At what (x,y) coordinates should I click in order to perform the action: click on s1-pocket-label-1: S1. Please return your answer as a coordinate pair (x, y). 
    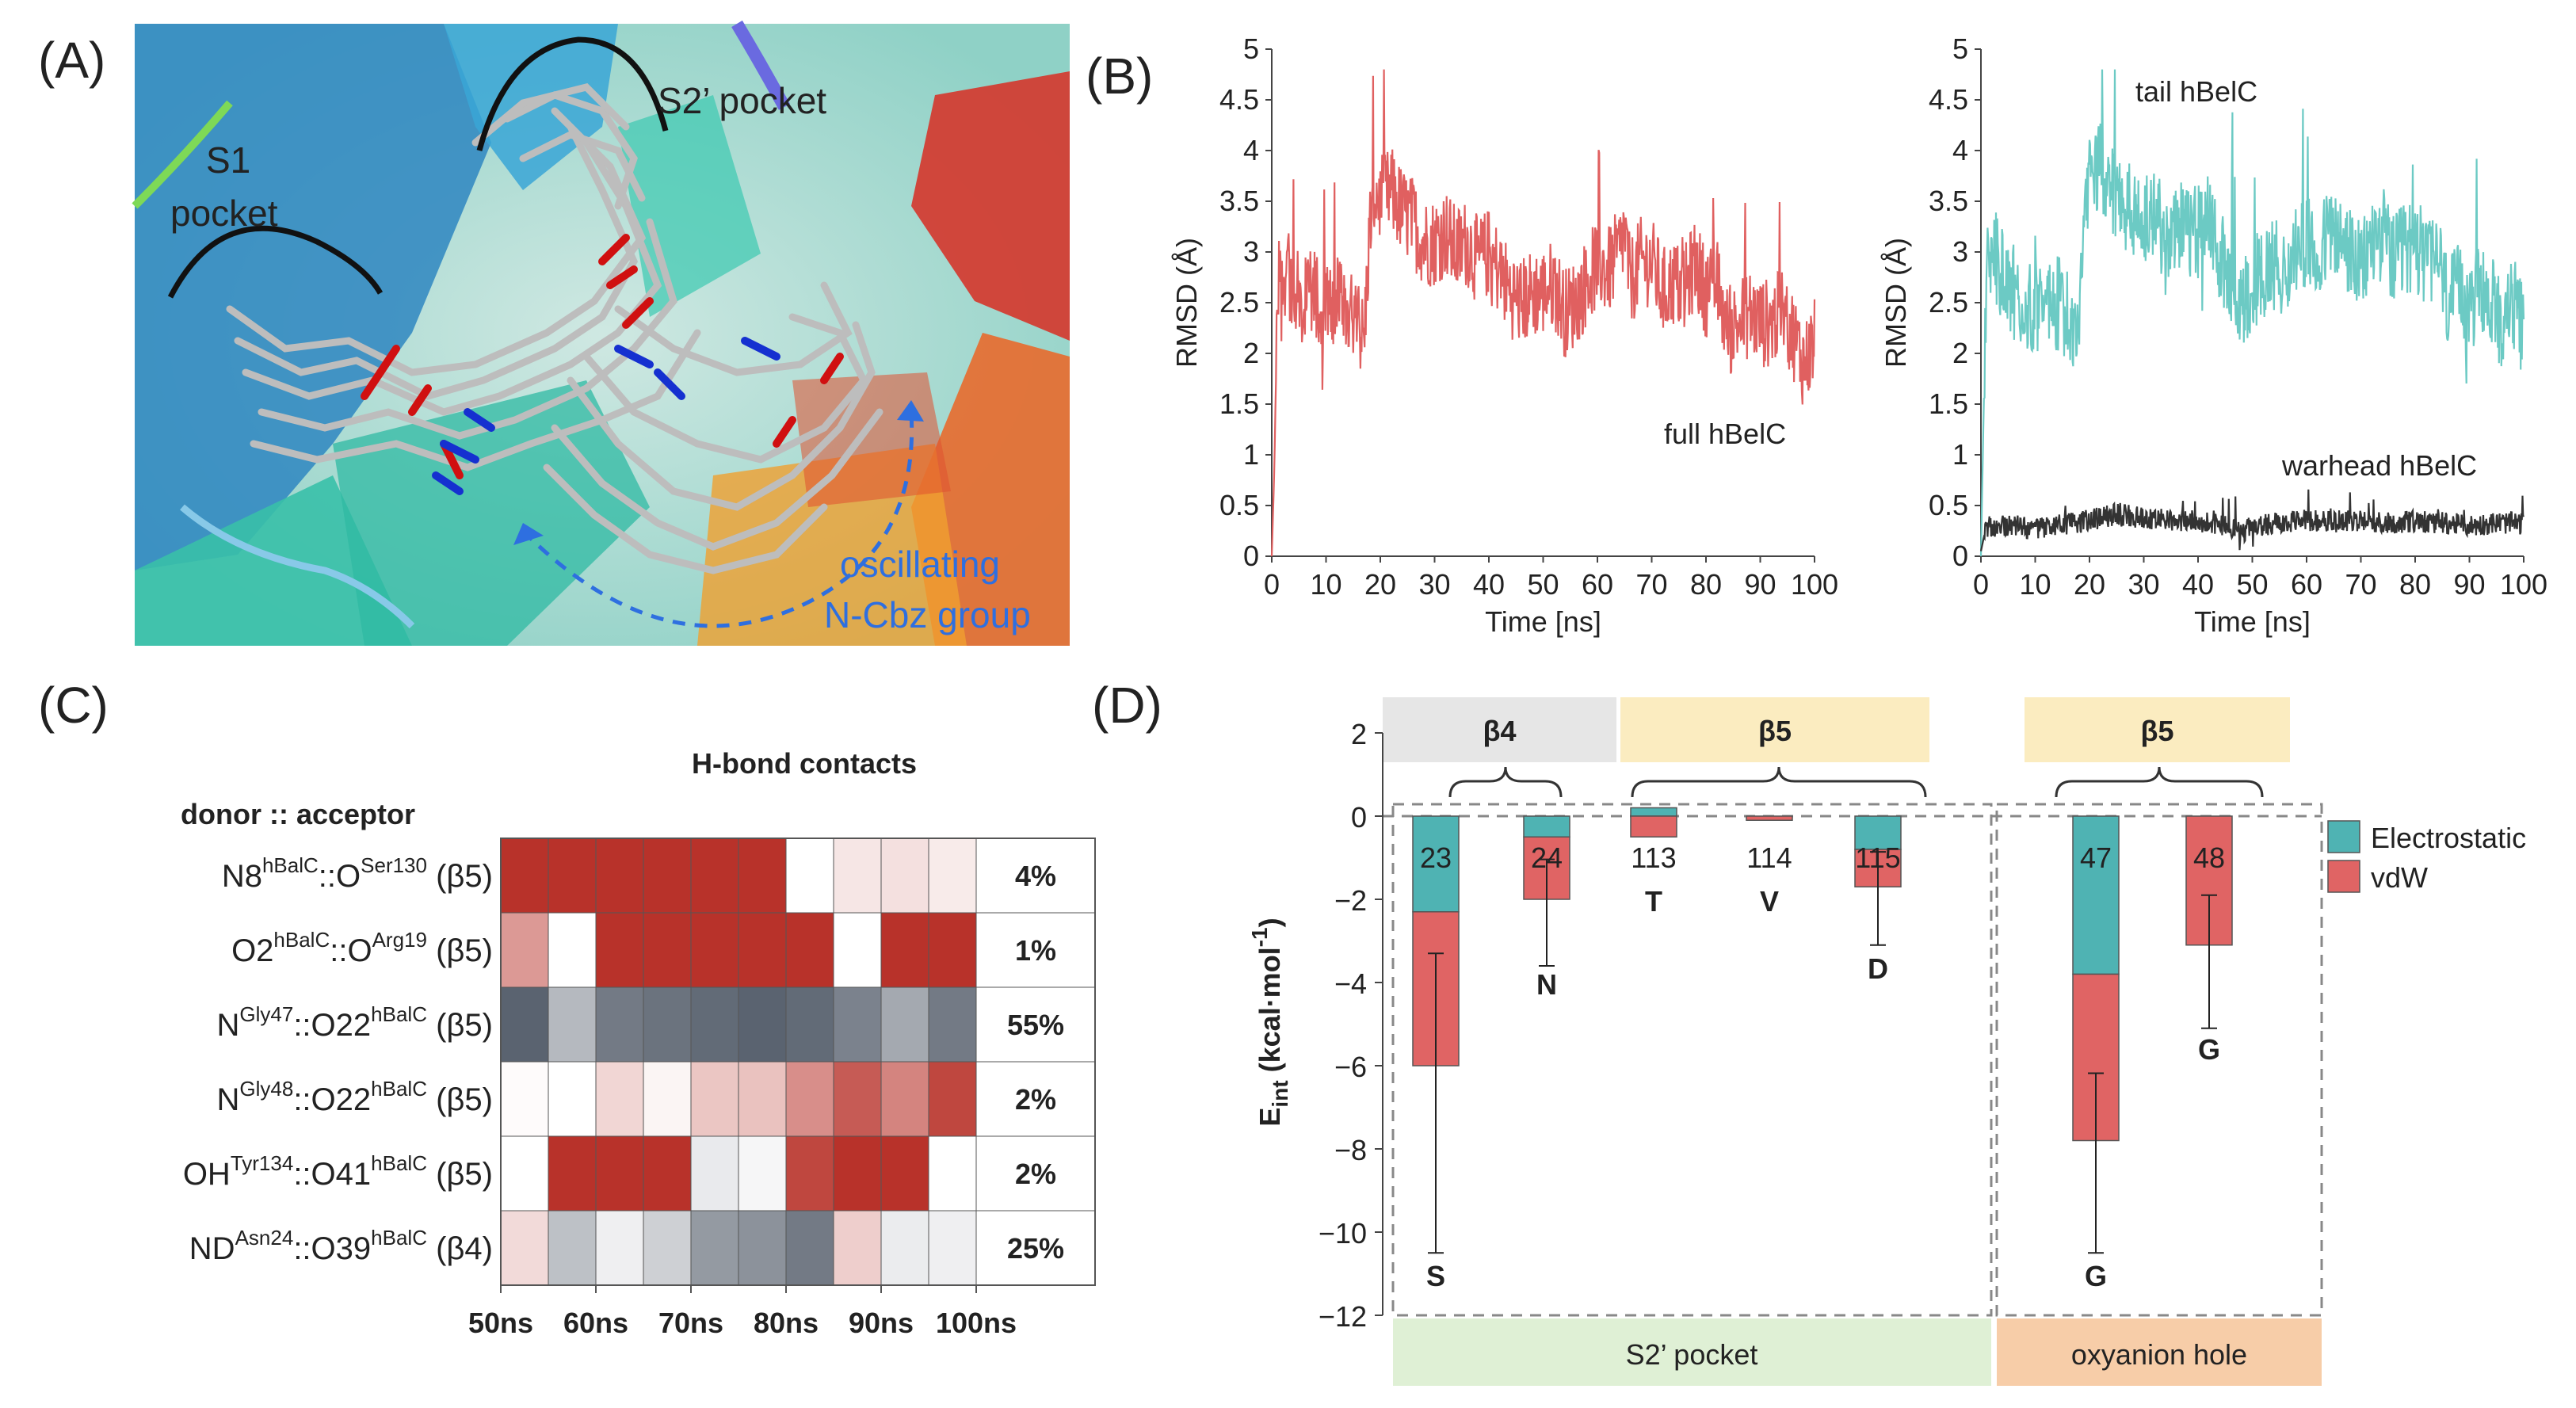
    Looking at the image, I should click on (228, 160).